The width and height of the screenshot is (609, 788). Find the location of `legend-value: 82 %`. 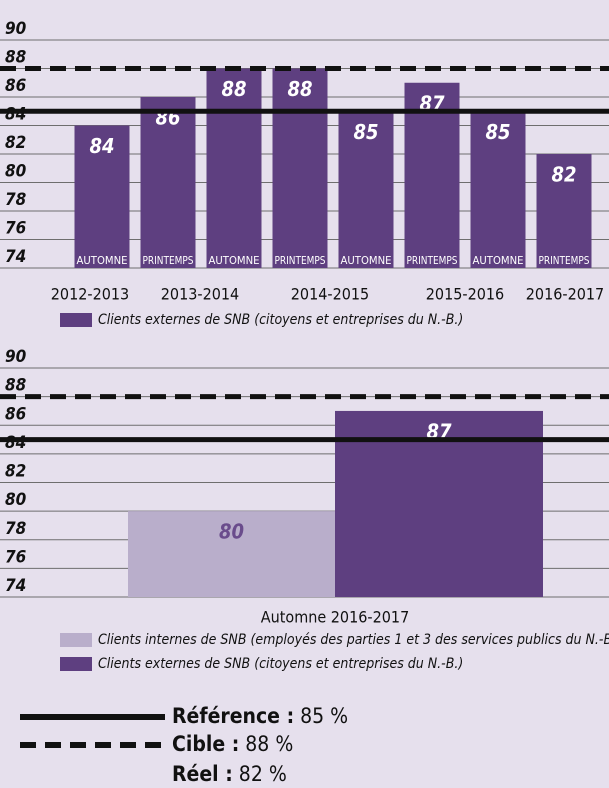

legend-value: 82 % is located at coordinates (263, 774).